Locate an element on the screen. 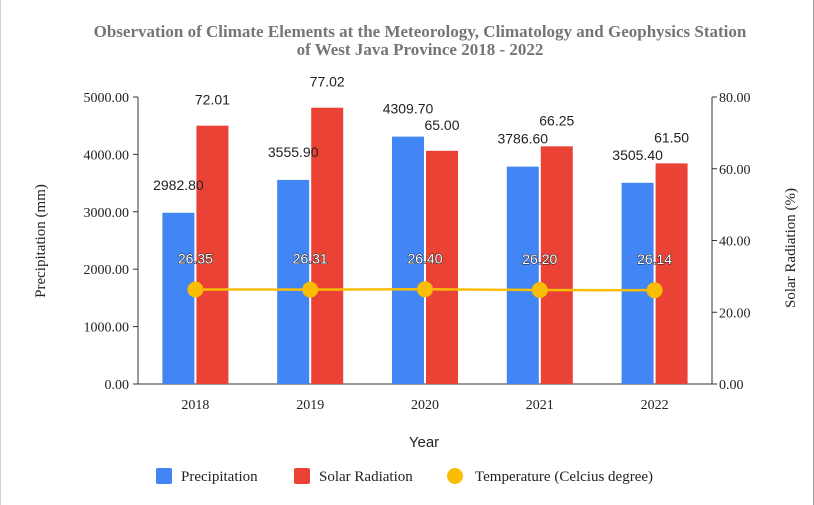 Image resolution: width=814 pixels, height=505 pixels. y-left-tick-label: 2000.00 is located at coordinates (107, 270).